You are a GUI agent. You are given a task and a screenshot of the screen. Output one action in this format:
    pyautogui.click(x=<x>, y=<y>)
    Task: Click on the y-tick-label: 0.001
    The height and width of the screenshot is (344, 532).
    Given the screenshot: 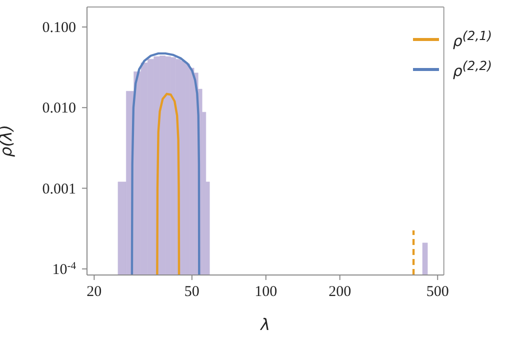 What is the action you would take?
    pyautogui.click(x=59, y=189)
    